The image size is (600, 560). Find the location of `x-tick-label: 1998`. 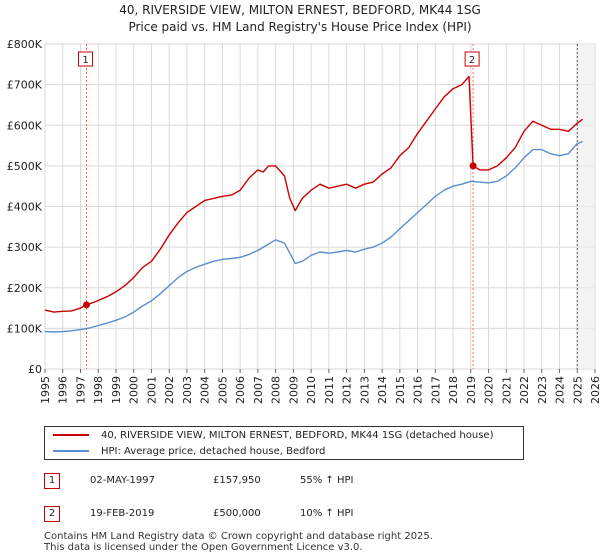

x-tick-label: 1998 is located at coordinates (98, 390).